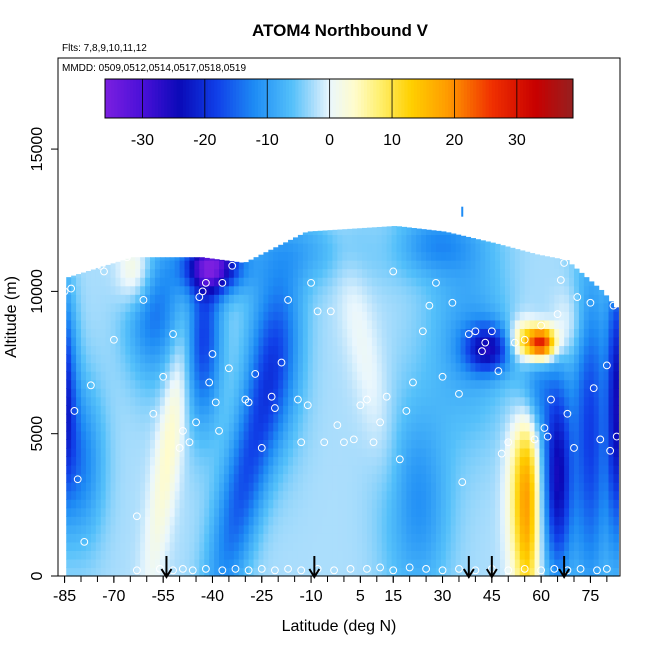  What do you see at coordinates (125, 98) in the screenshot?
I see `colorbar-segment` at bounding box center [125, 98].